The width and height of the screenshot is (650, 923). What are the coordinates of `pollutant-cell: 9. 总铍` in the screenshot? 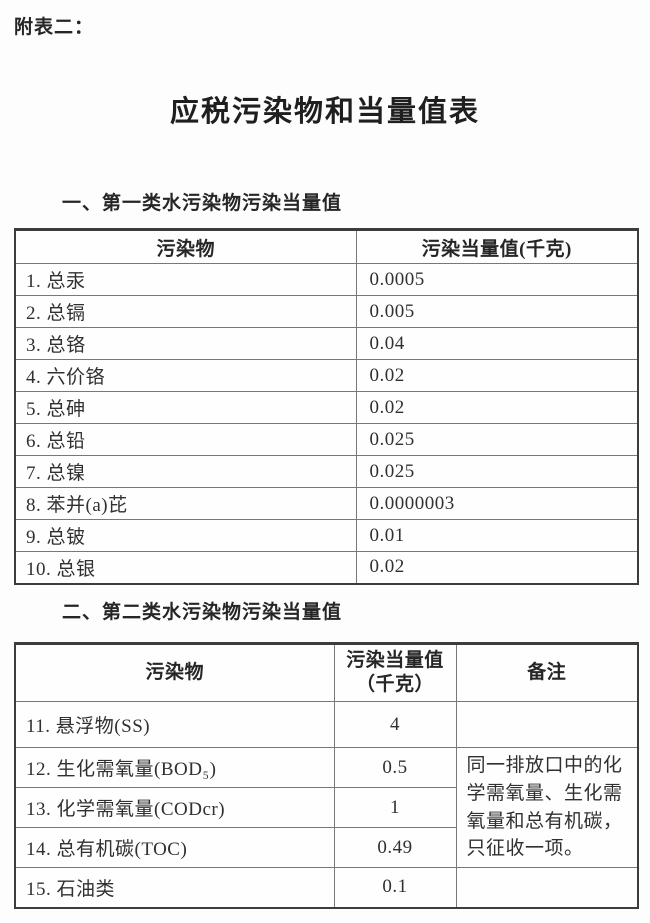 It's located at (185, 535).